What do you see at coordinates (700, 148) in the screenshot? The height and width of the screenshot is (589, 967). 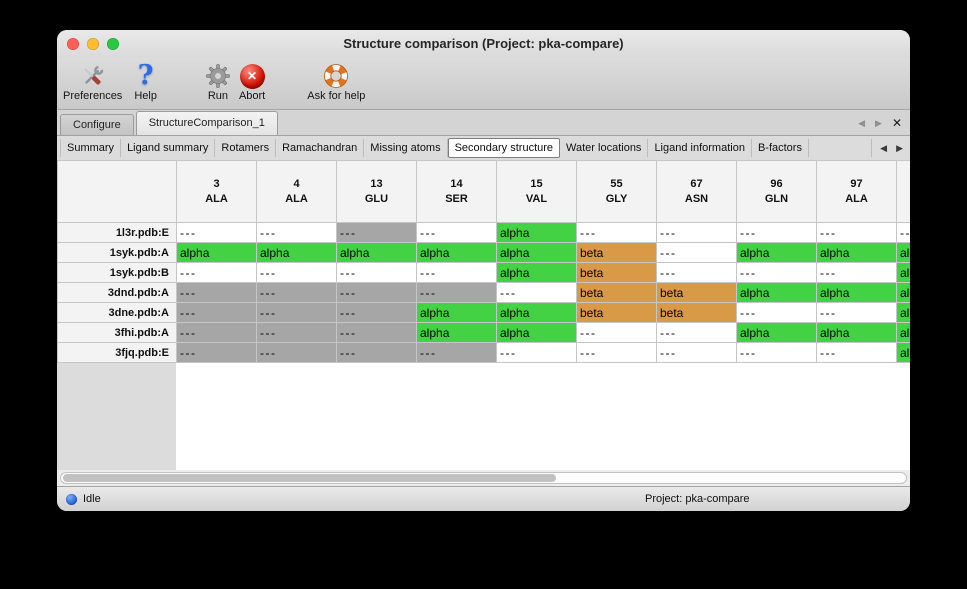 I see `tab-ligand-information: Ligand information` at bounding box center [700, 148].